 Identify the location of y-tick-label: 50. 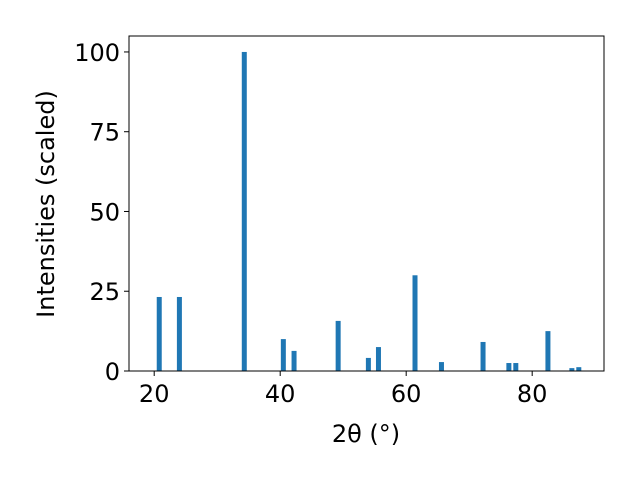
(104, 212).